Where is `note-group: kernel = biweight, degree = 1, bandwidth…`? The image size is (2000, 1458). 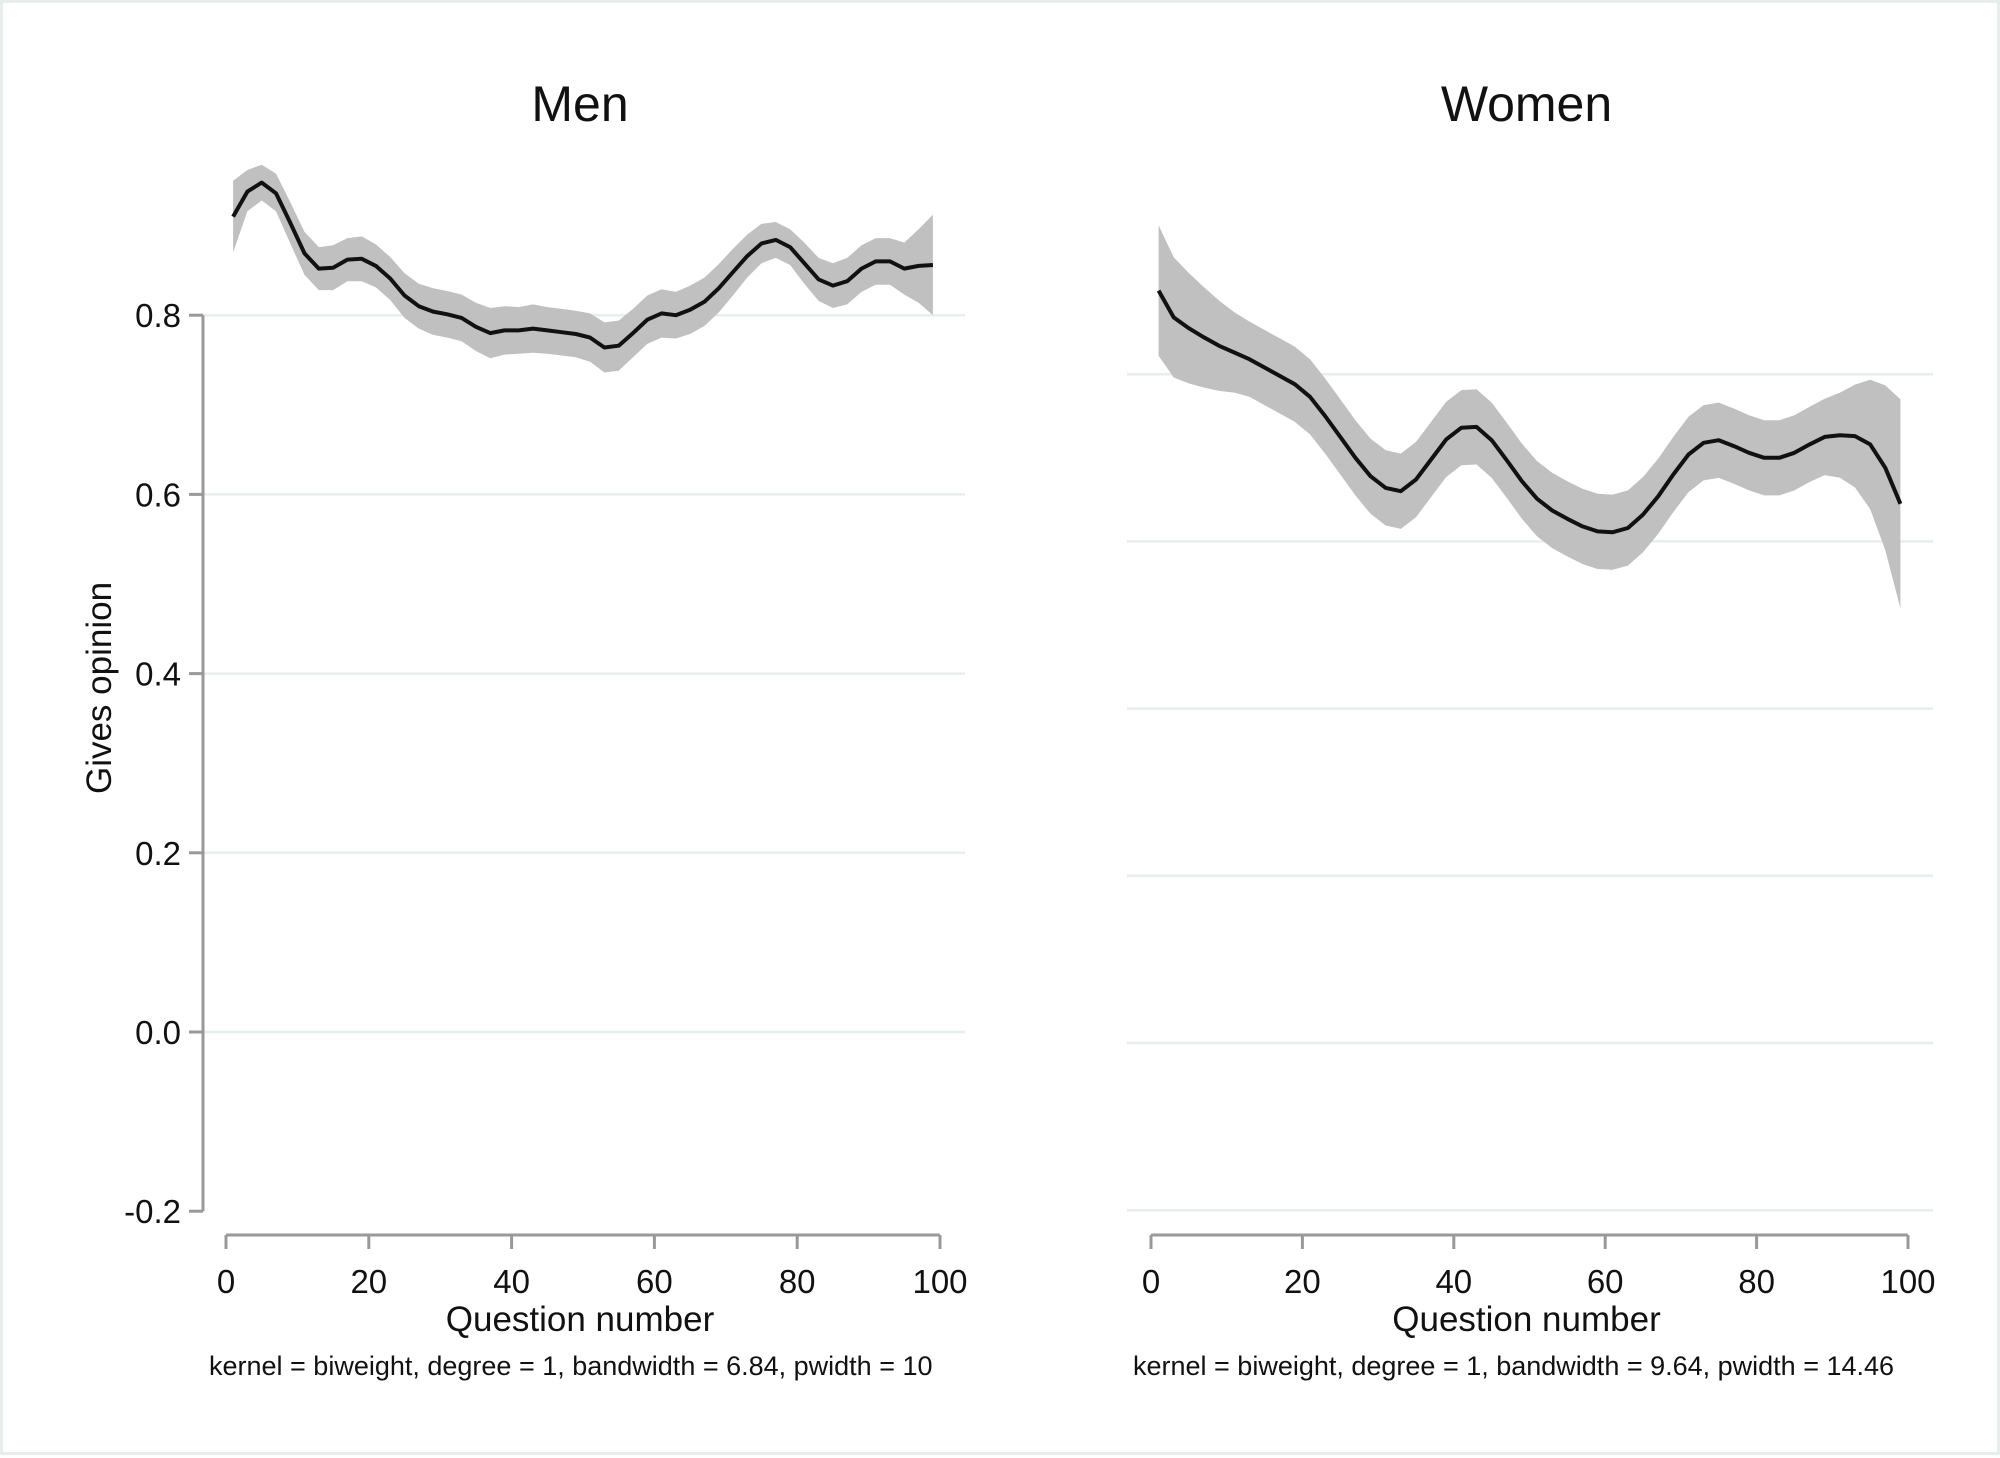 note-group: kernel = biweight, degree = 1, bandwidth… is located at coordinates (571, 1366).